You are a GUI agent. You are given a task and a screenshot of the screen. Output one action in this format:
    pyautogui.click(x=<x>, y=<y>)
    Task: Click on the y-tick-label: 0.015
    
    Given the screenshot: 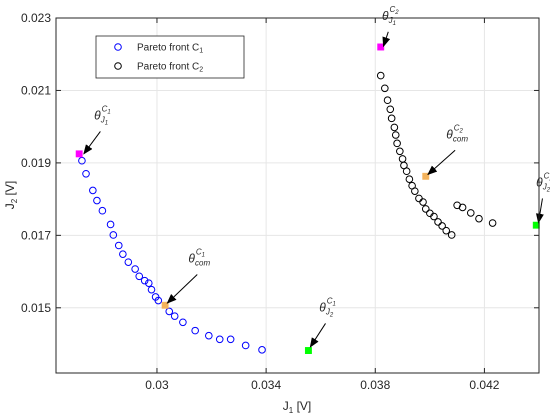 What is the action you would take?
    pyautogui.click(x=36, y=308)
    